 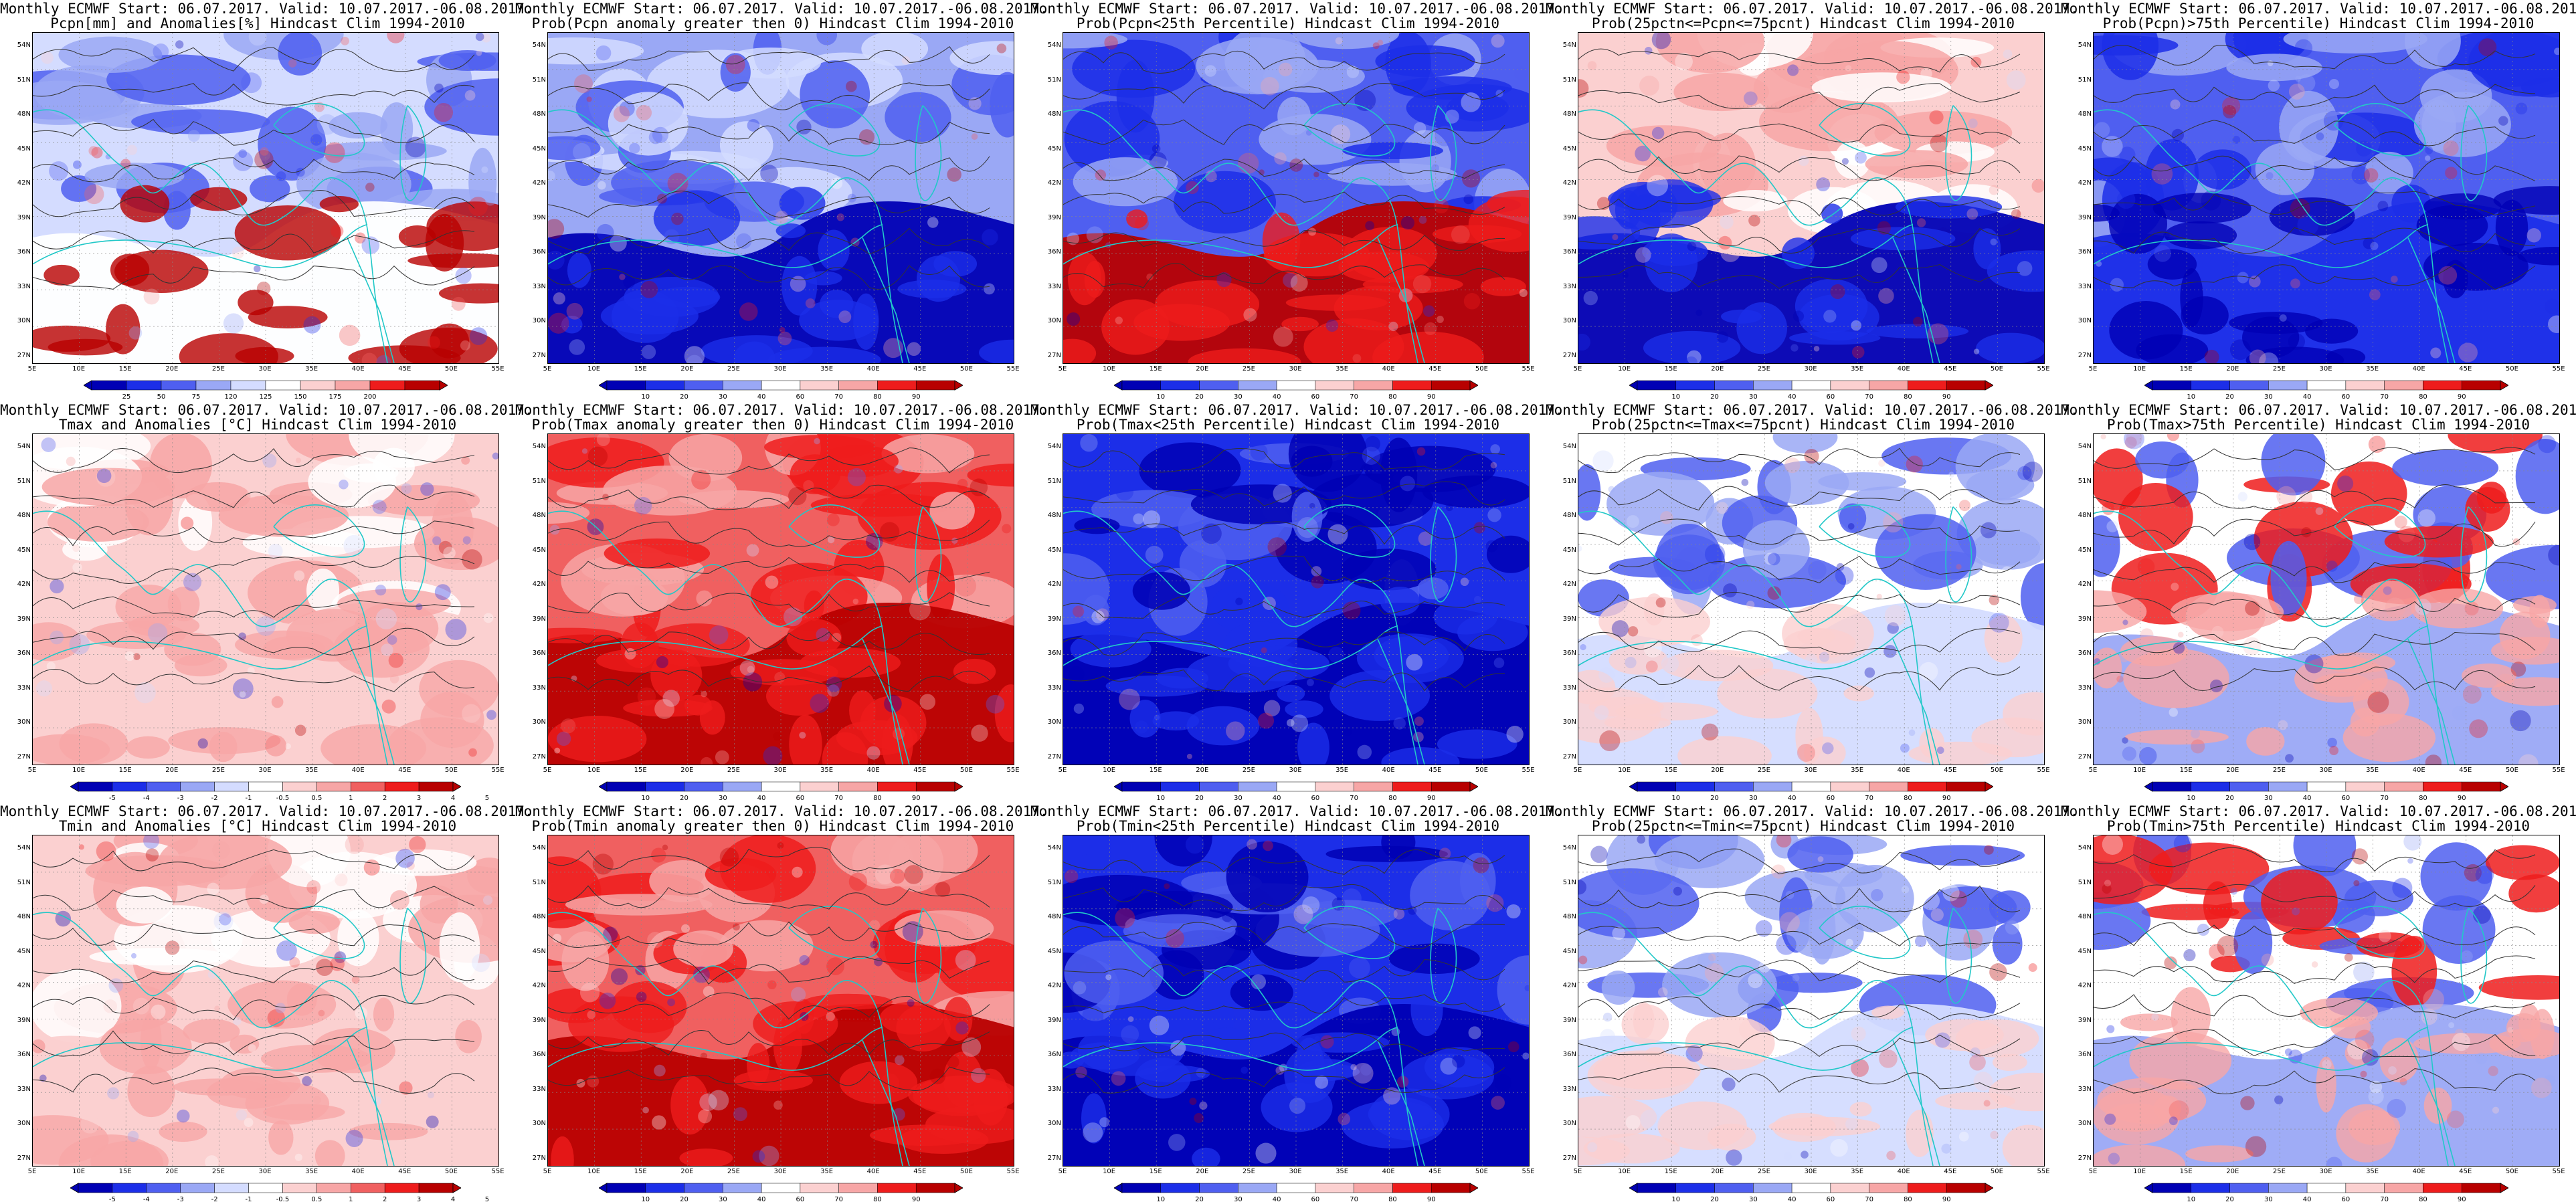 I want to click on colorbar-tick-label: 50, so click(x=161, y=397).